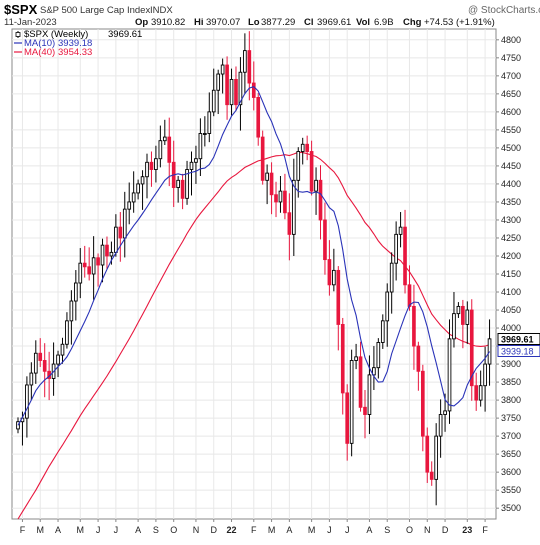 Image resolution: width=540 pixels, height=545 pixels. Describe the element at coordinates (517, 351) in the screenshot. I see `ma10-tag-text: 3939.18` at that location.